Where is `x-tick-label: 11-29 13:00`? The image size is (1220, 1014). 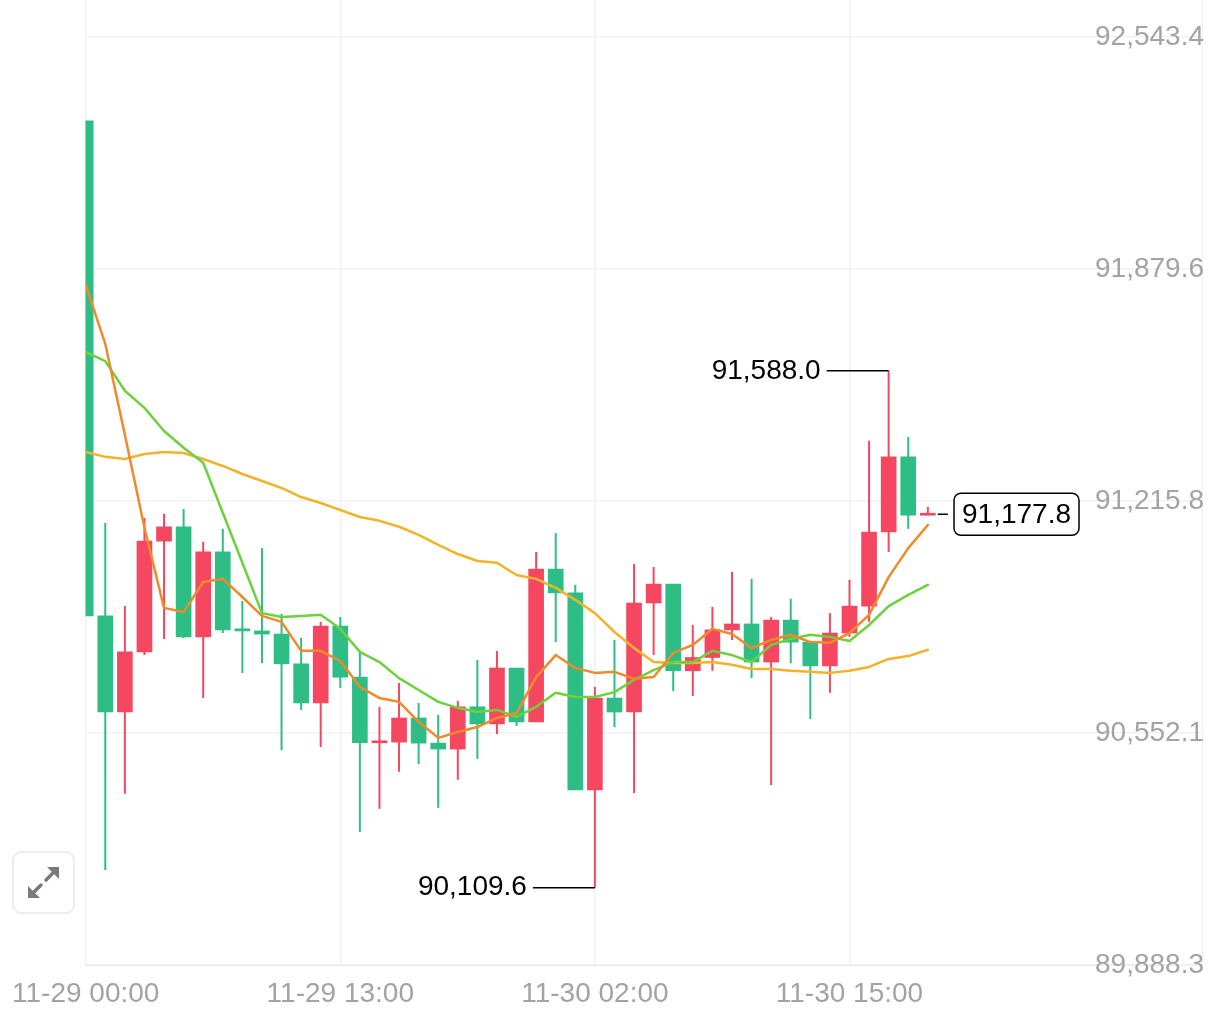 x-tick-label: 11-29 13:00 is located at coordinates (340, 992).